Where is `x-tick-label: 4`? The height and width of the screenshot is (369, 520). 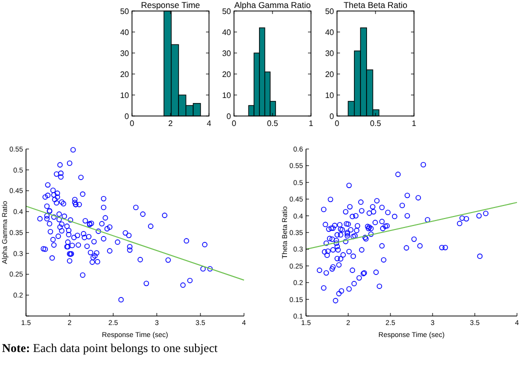 x-tick-label: 4 is located at coordinates (209, 123).